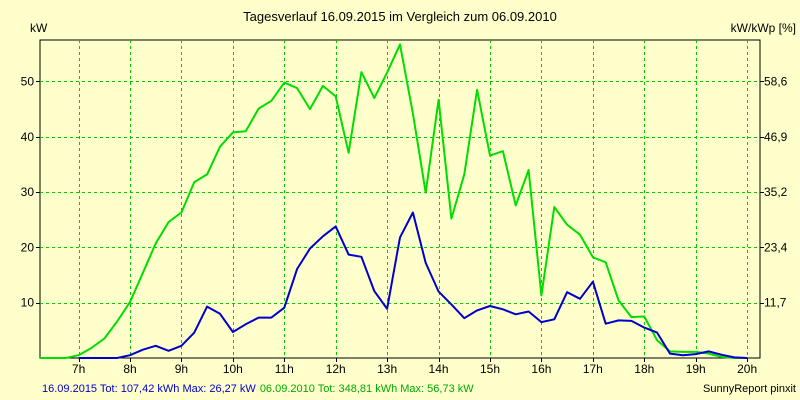 This screenshot has width=800, height=400. I want to click on y-tick-label-right: 58,6, so click(776, 81).